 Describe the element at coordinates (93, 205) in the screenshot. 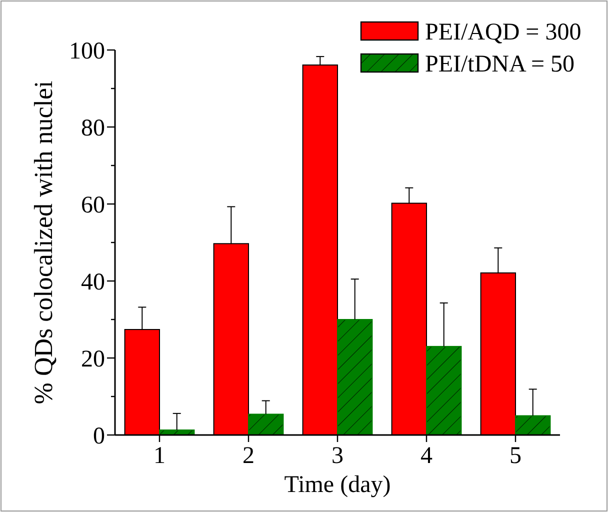

I see `y-tick-label: 60` at that location.